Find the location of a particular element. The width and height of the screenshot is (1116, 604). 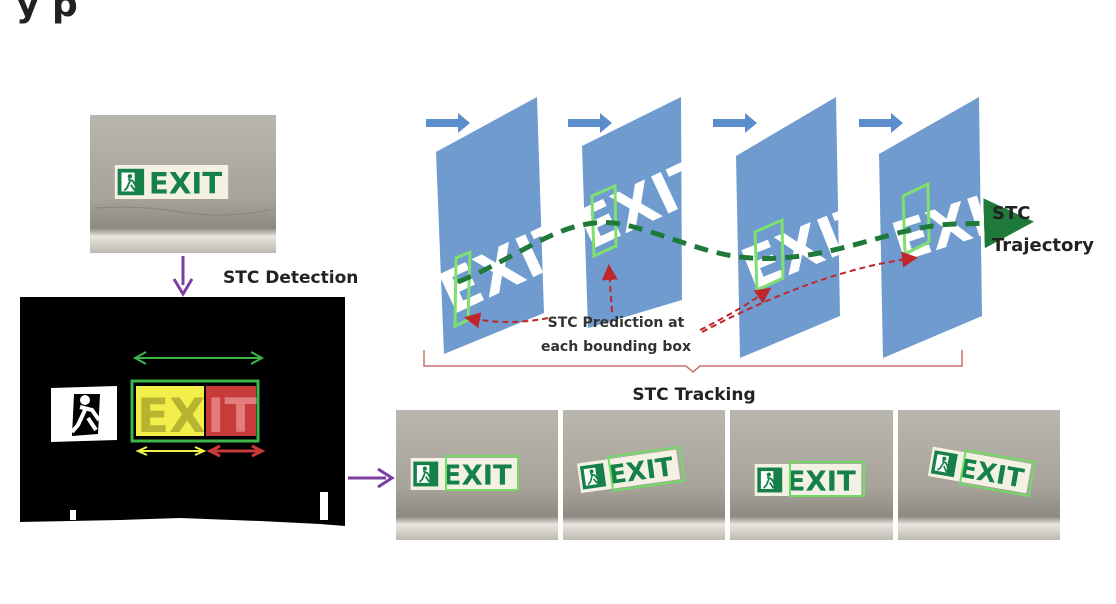

label-trajectory-line2: Trajectory is located at coordinates (1043, 245).